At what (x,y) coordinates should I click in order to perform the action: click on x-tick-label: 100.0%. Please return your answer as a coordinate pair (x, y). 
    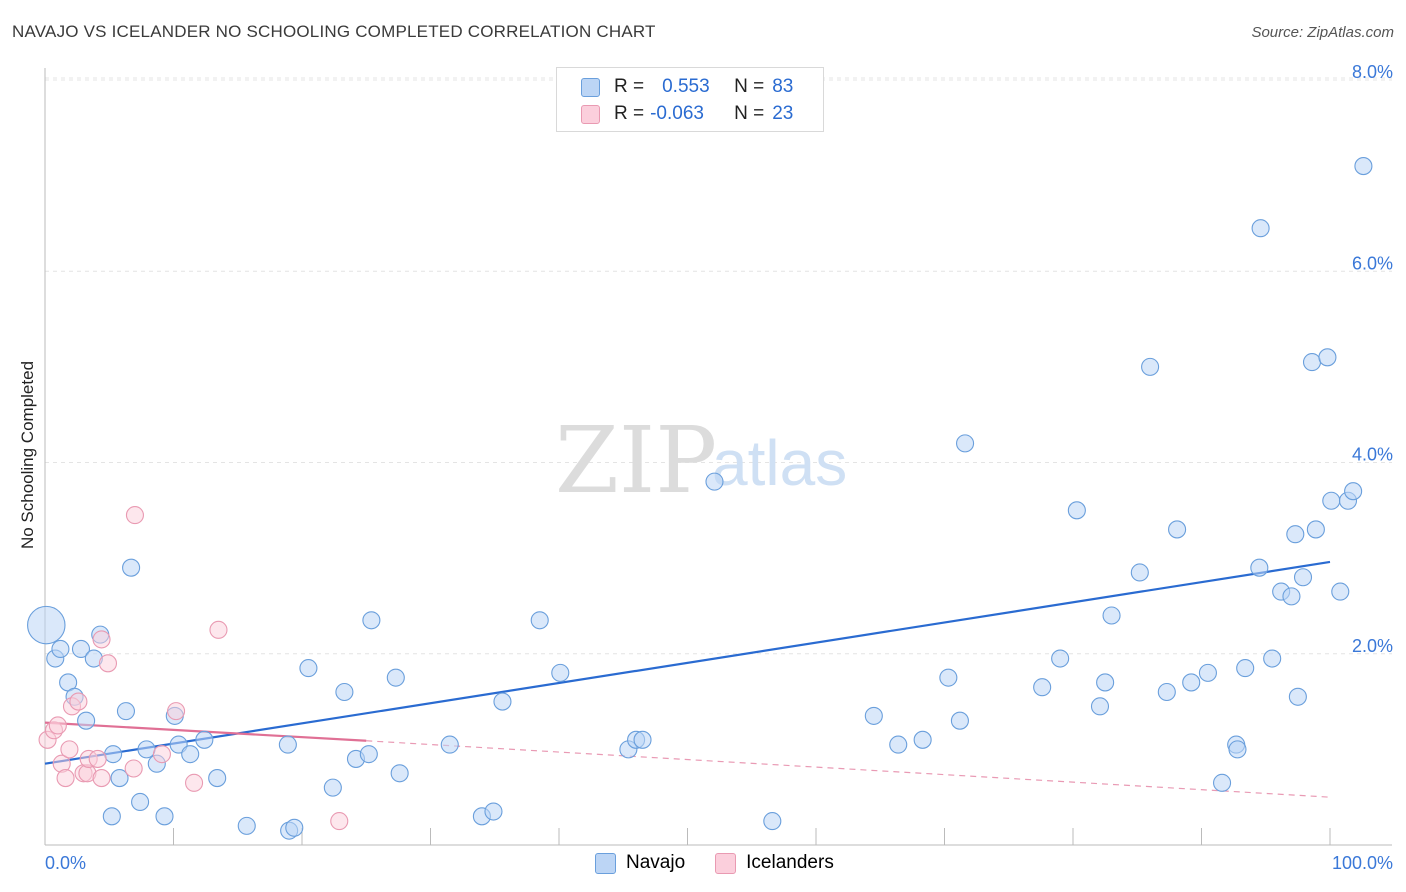
    Looking at the image, I should click on (1362, 863).